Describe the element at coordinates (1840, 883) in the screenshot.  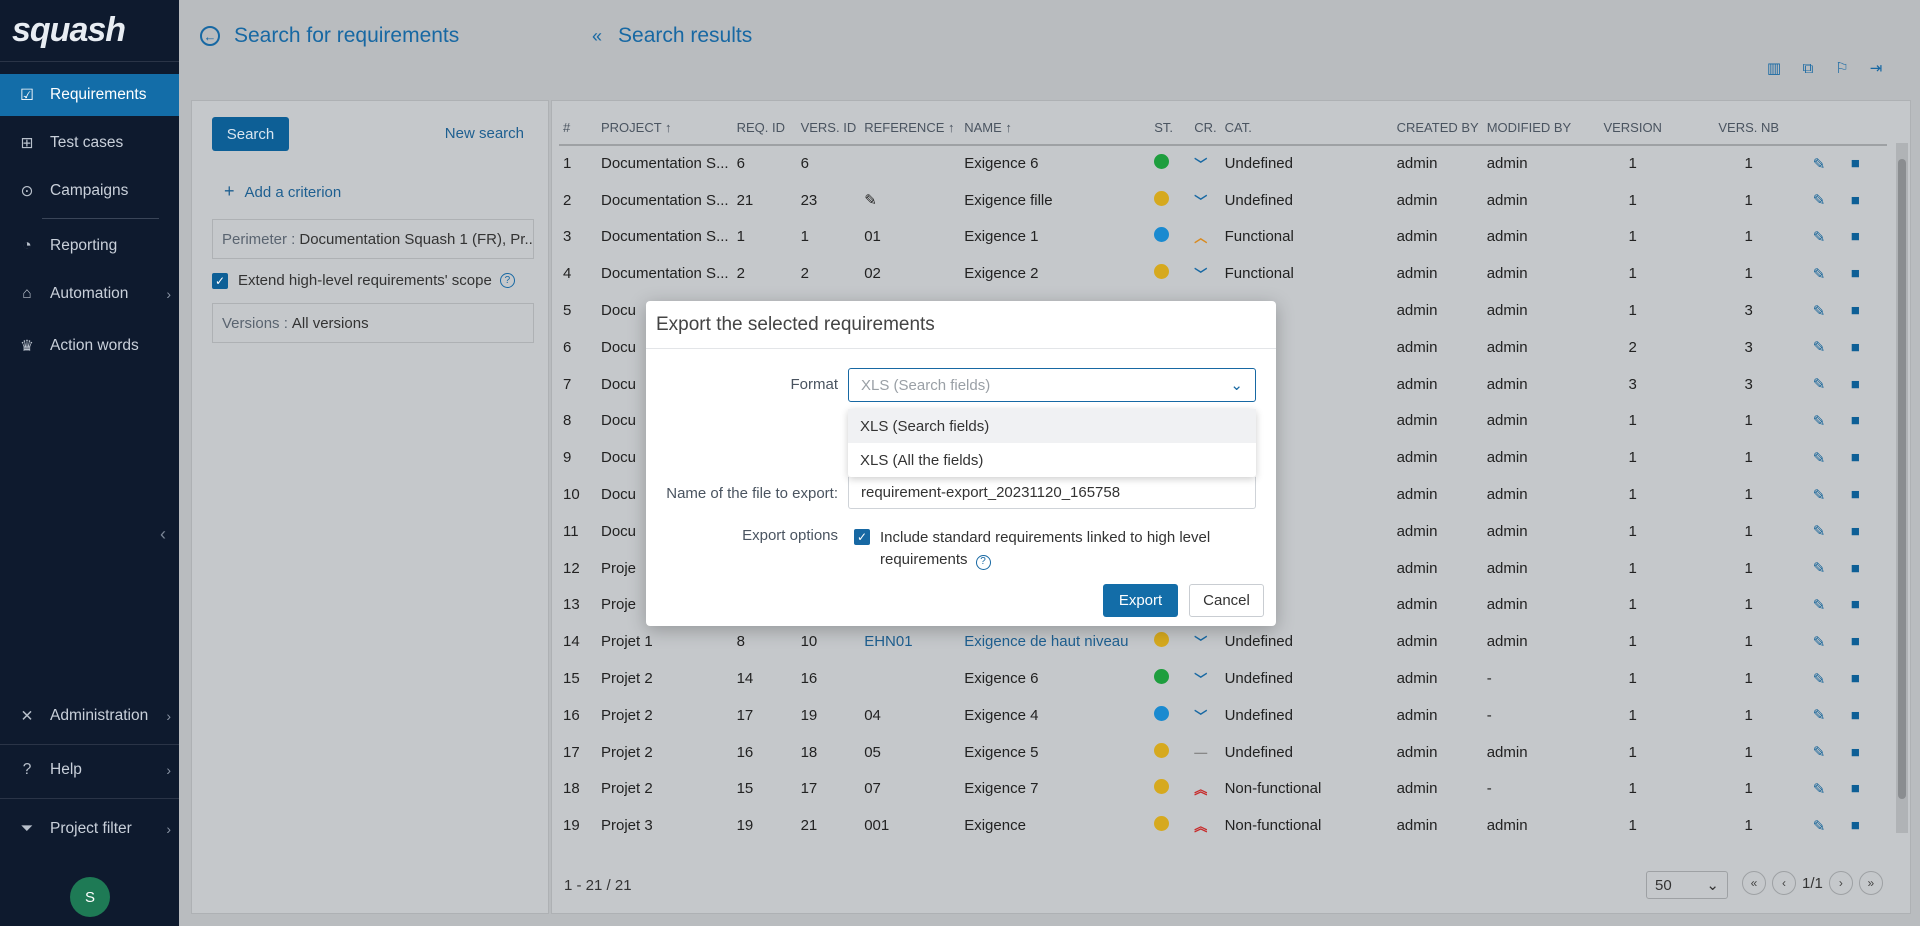
I see `next-page-button: ›` at that location.